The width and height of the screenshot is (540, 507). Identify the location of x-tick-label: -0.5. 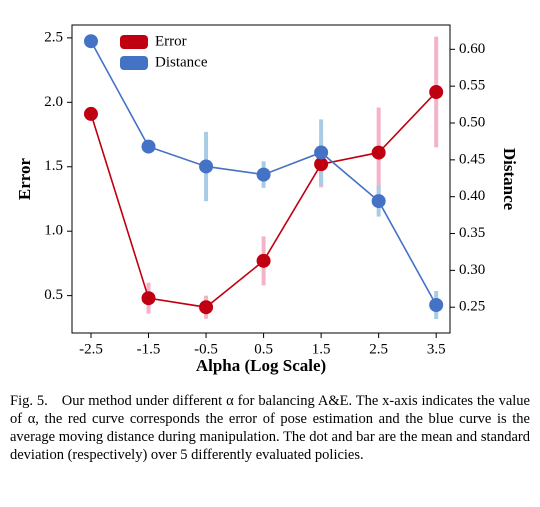
(206, 349).